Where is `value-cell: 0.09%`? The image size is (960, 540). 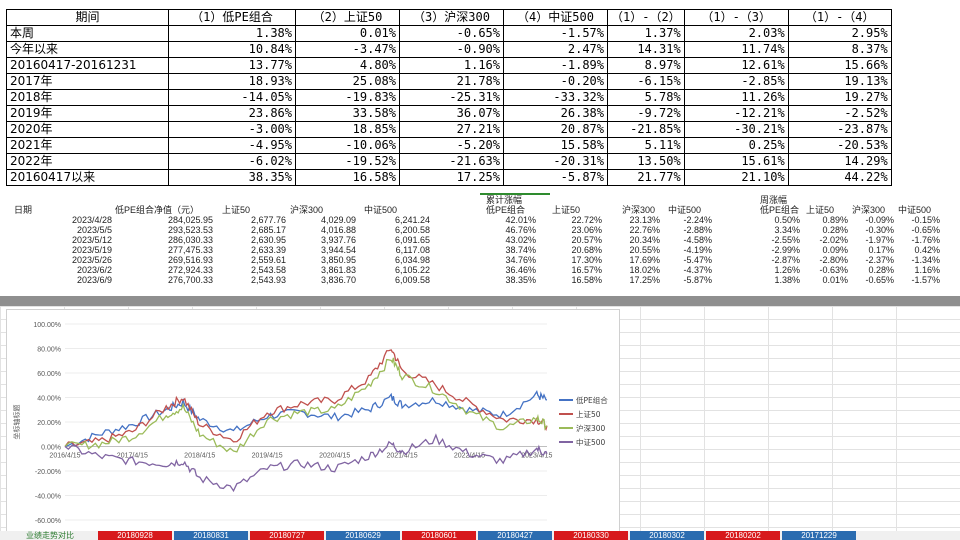 value-cell: 0.09% is located at coordinates (835, 250).